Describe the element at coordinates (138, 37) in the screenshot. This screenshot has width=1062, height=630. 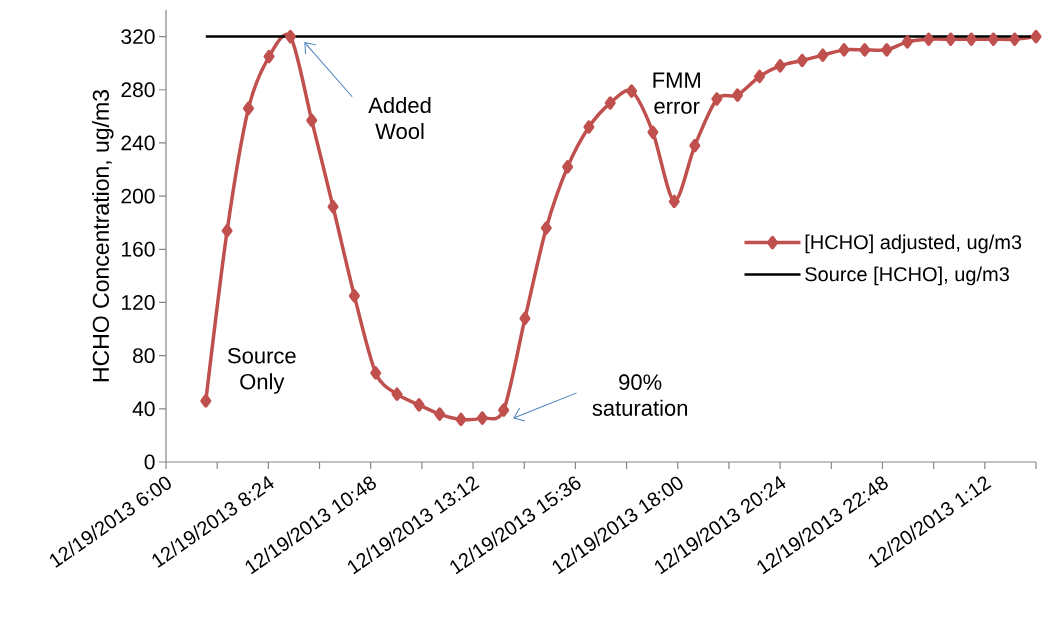
I see `y-tick-label: 320` at that location.